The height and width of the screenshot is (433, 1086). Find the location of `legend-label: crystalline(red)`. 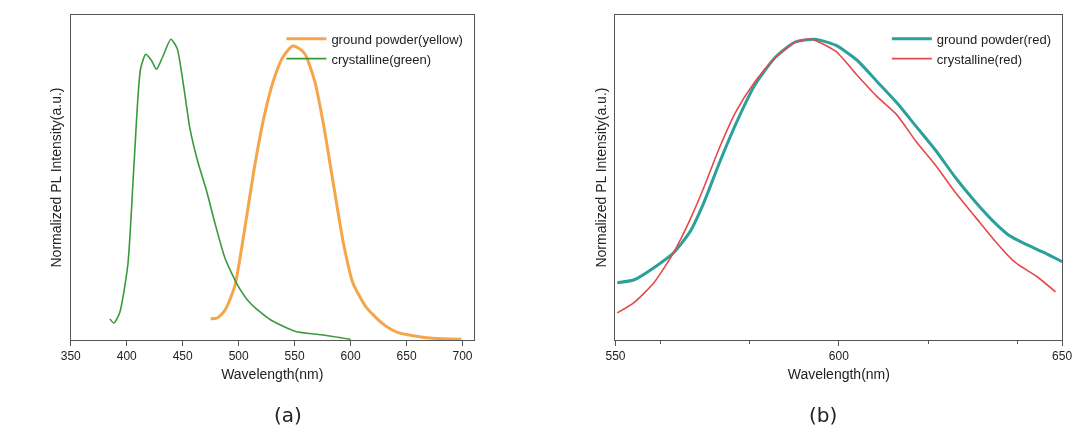

legend-label: crystalline(red) is located at coordinates (979, 59).